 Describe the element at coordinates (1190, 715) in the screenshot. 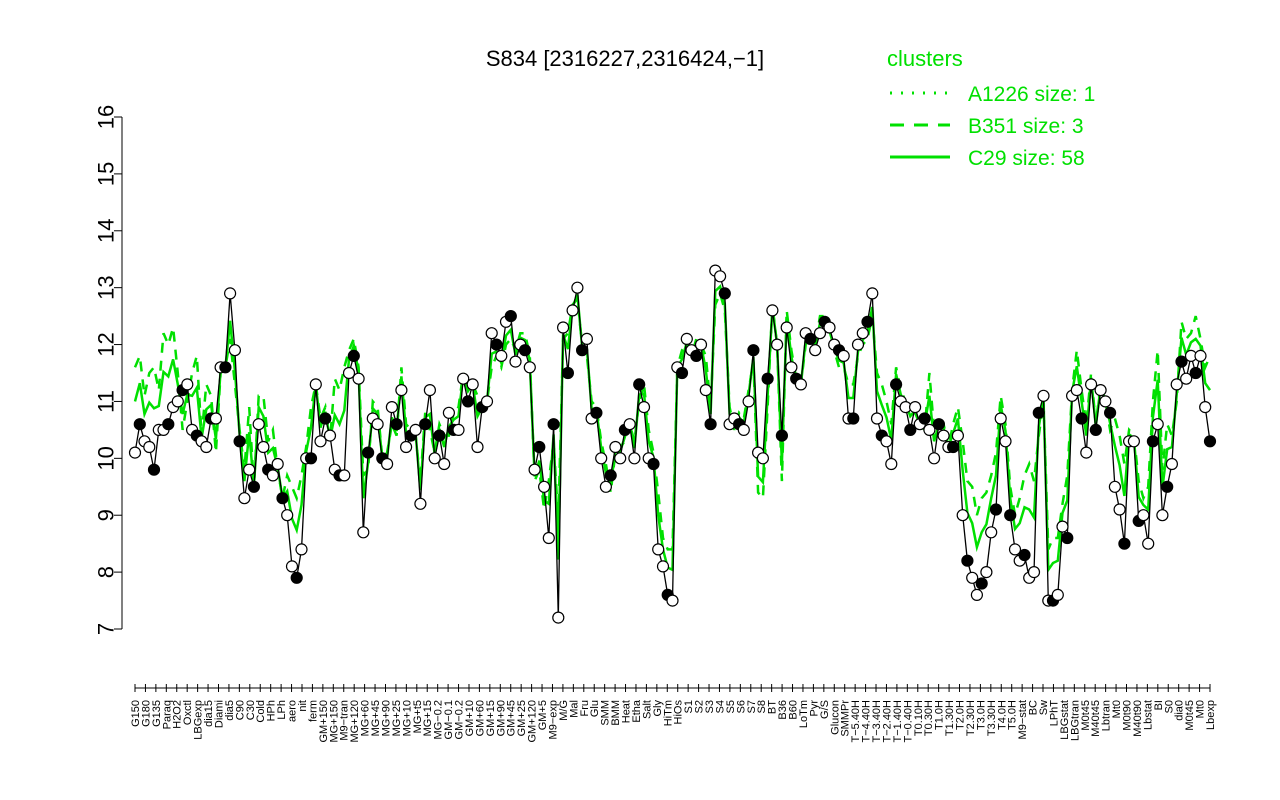

I see `x-tick-label: M0t45` at that location.